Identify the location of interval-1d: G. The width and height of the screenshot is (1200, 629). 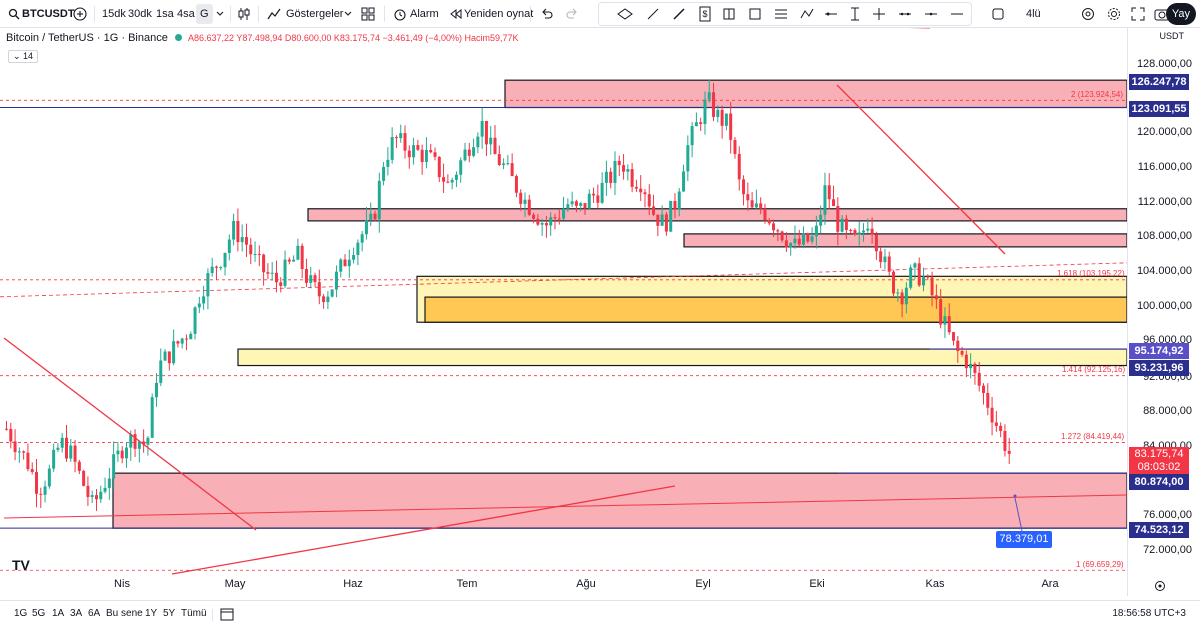
(204, 14).